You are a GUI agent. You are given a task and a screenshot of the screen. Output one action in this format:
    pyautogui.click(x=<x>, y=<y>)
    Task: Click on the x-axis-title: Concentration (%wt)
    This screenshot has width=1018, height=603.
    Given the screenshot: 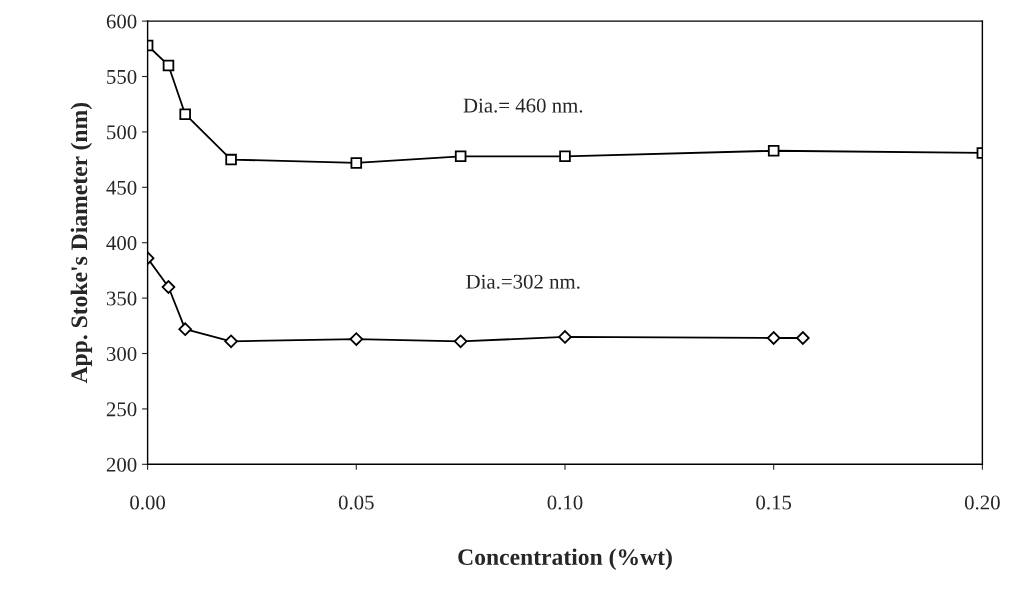 What is the action you would take?
    pyautogui.click(x=565, y=559)
    